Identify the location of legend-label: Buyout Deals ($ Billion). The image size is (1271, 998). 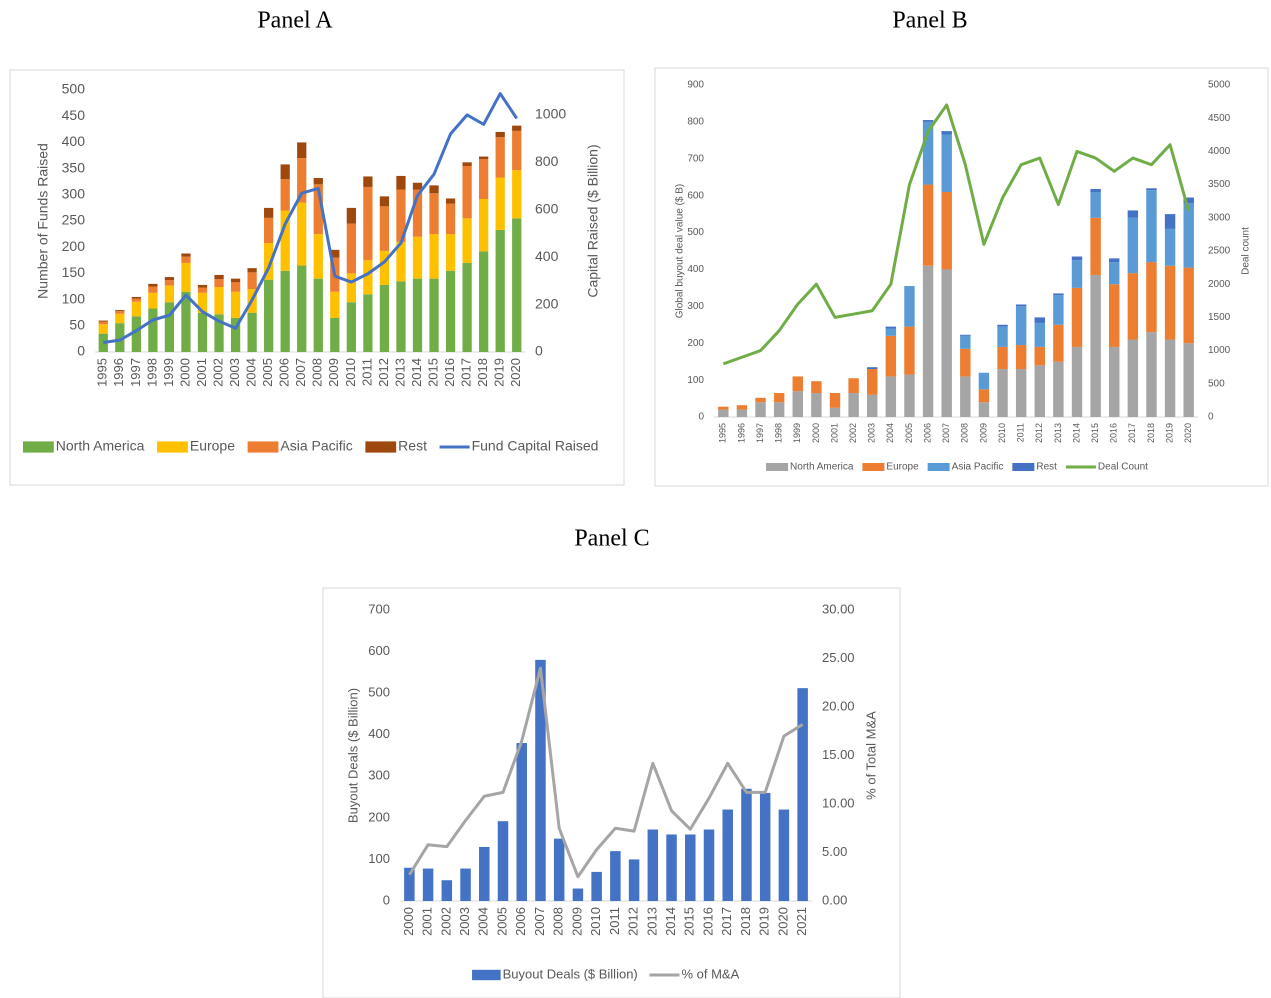
(570, 973).